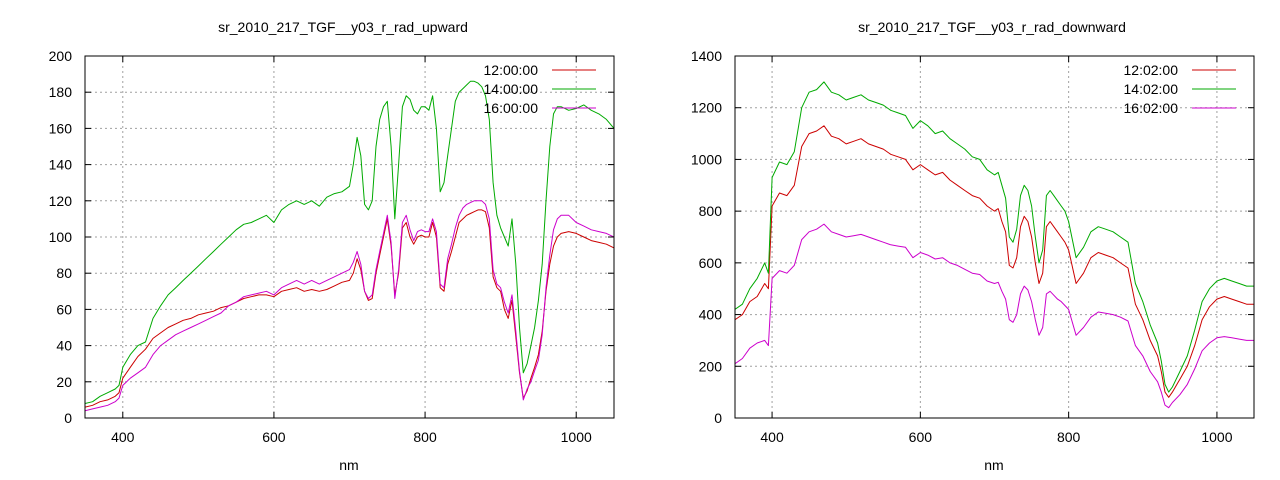 The image size is (1280, 480). Describe the element at coordinates (61, 237) in the screenshot. I see `y-tick-label: 100` at that location.